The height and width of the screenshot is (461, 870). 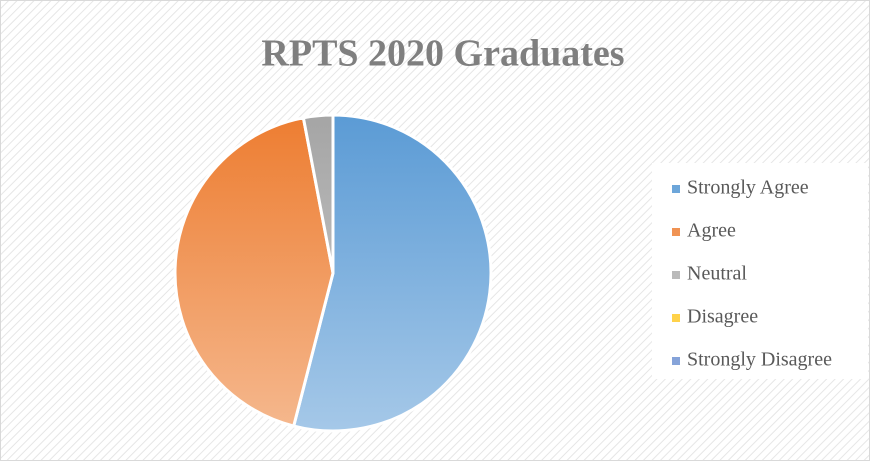 What do you see at coordinates (711, 231) in the screenshot?
I see `legend-label: Agree` at bounding box center [711, 231].